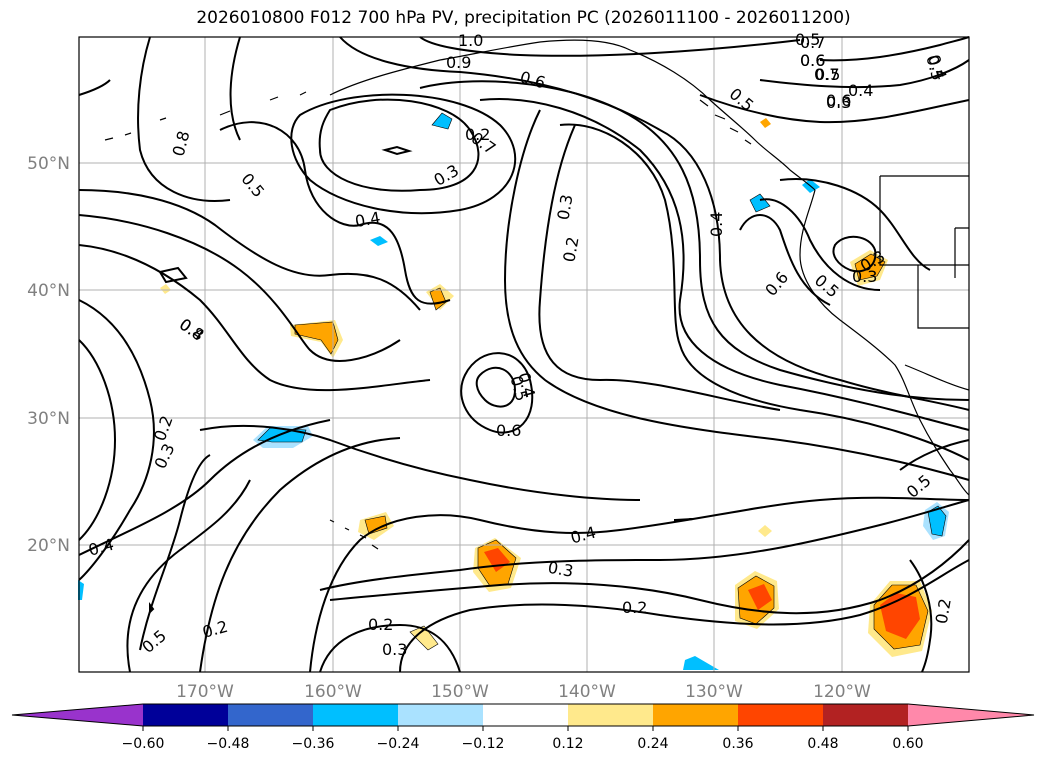 This screenshot has width=1047, height=765. I want to click on lat-tick-label: 20°N, so click(48, 546).